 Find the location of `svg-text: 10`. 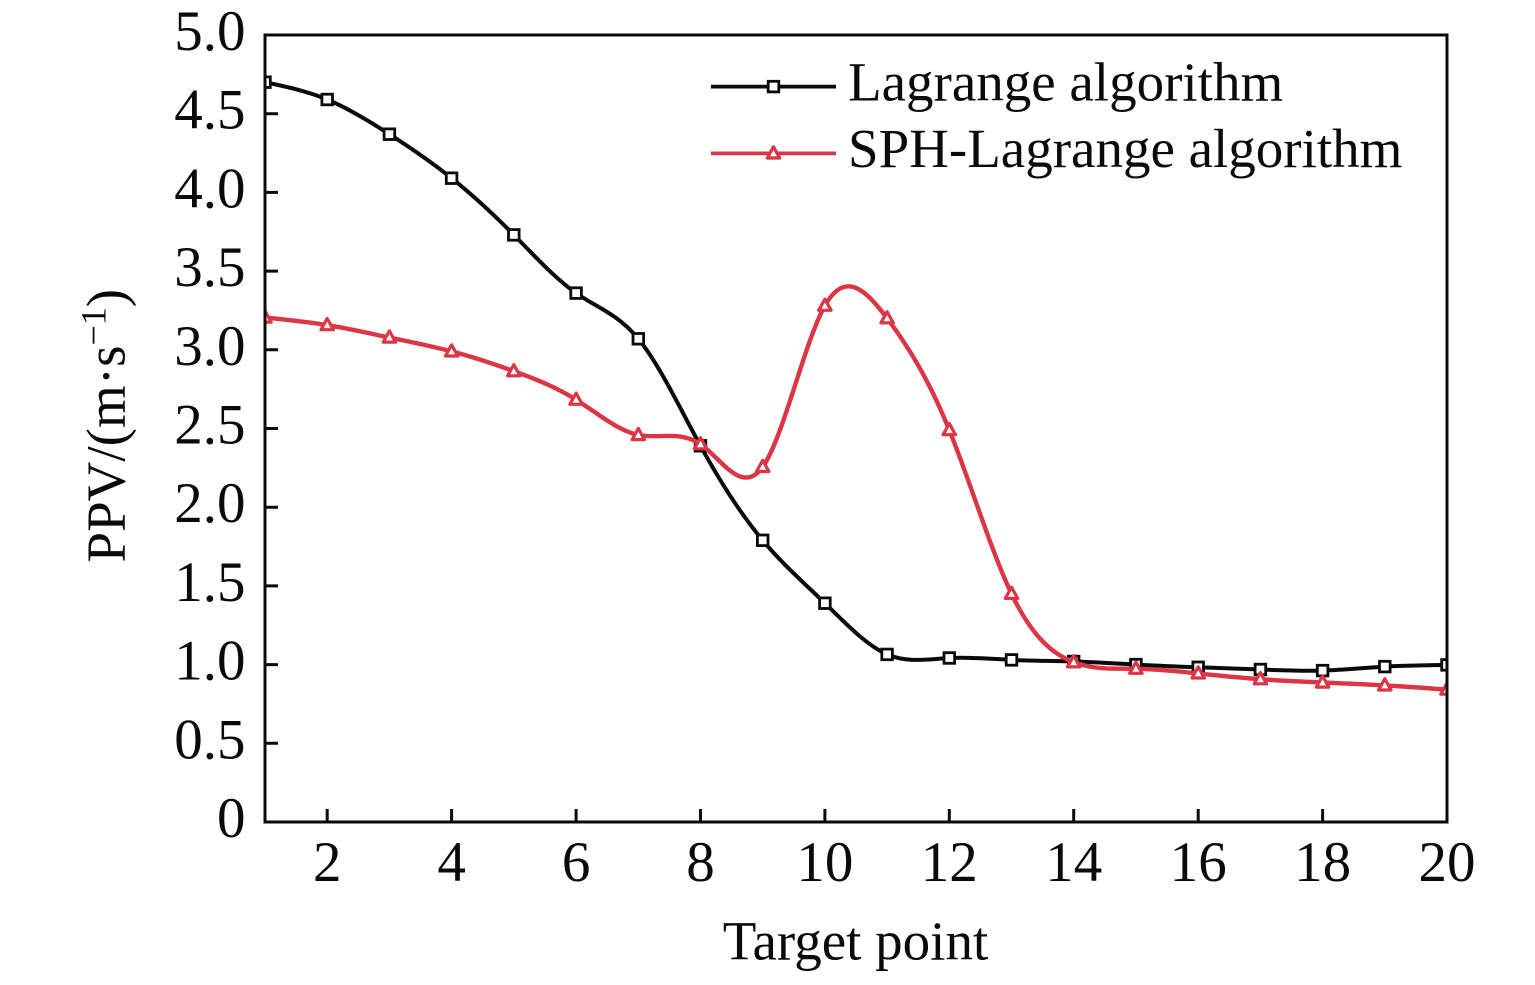

svg-text: 10 is located at coordinates (824, 862).